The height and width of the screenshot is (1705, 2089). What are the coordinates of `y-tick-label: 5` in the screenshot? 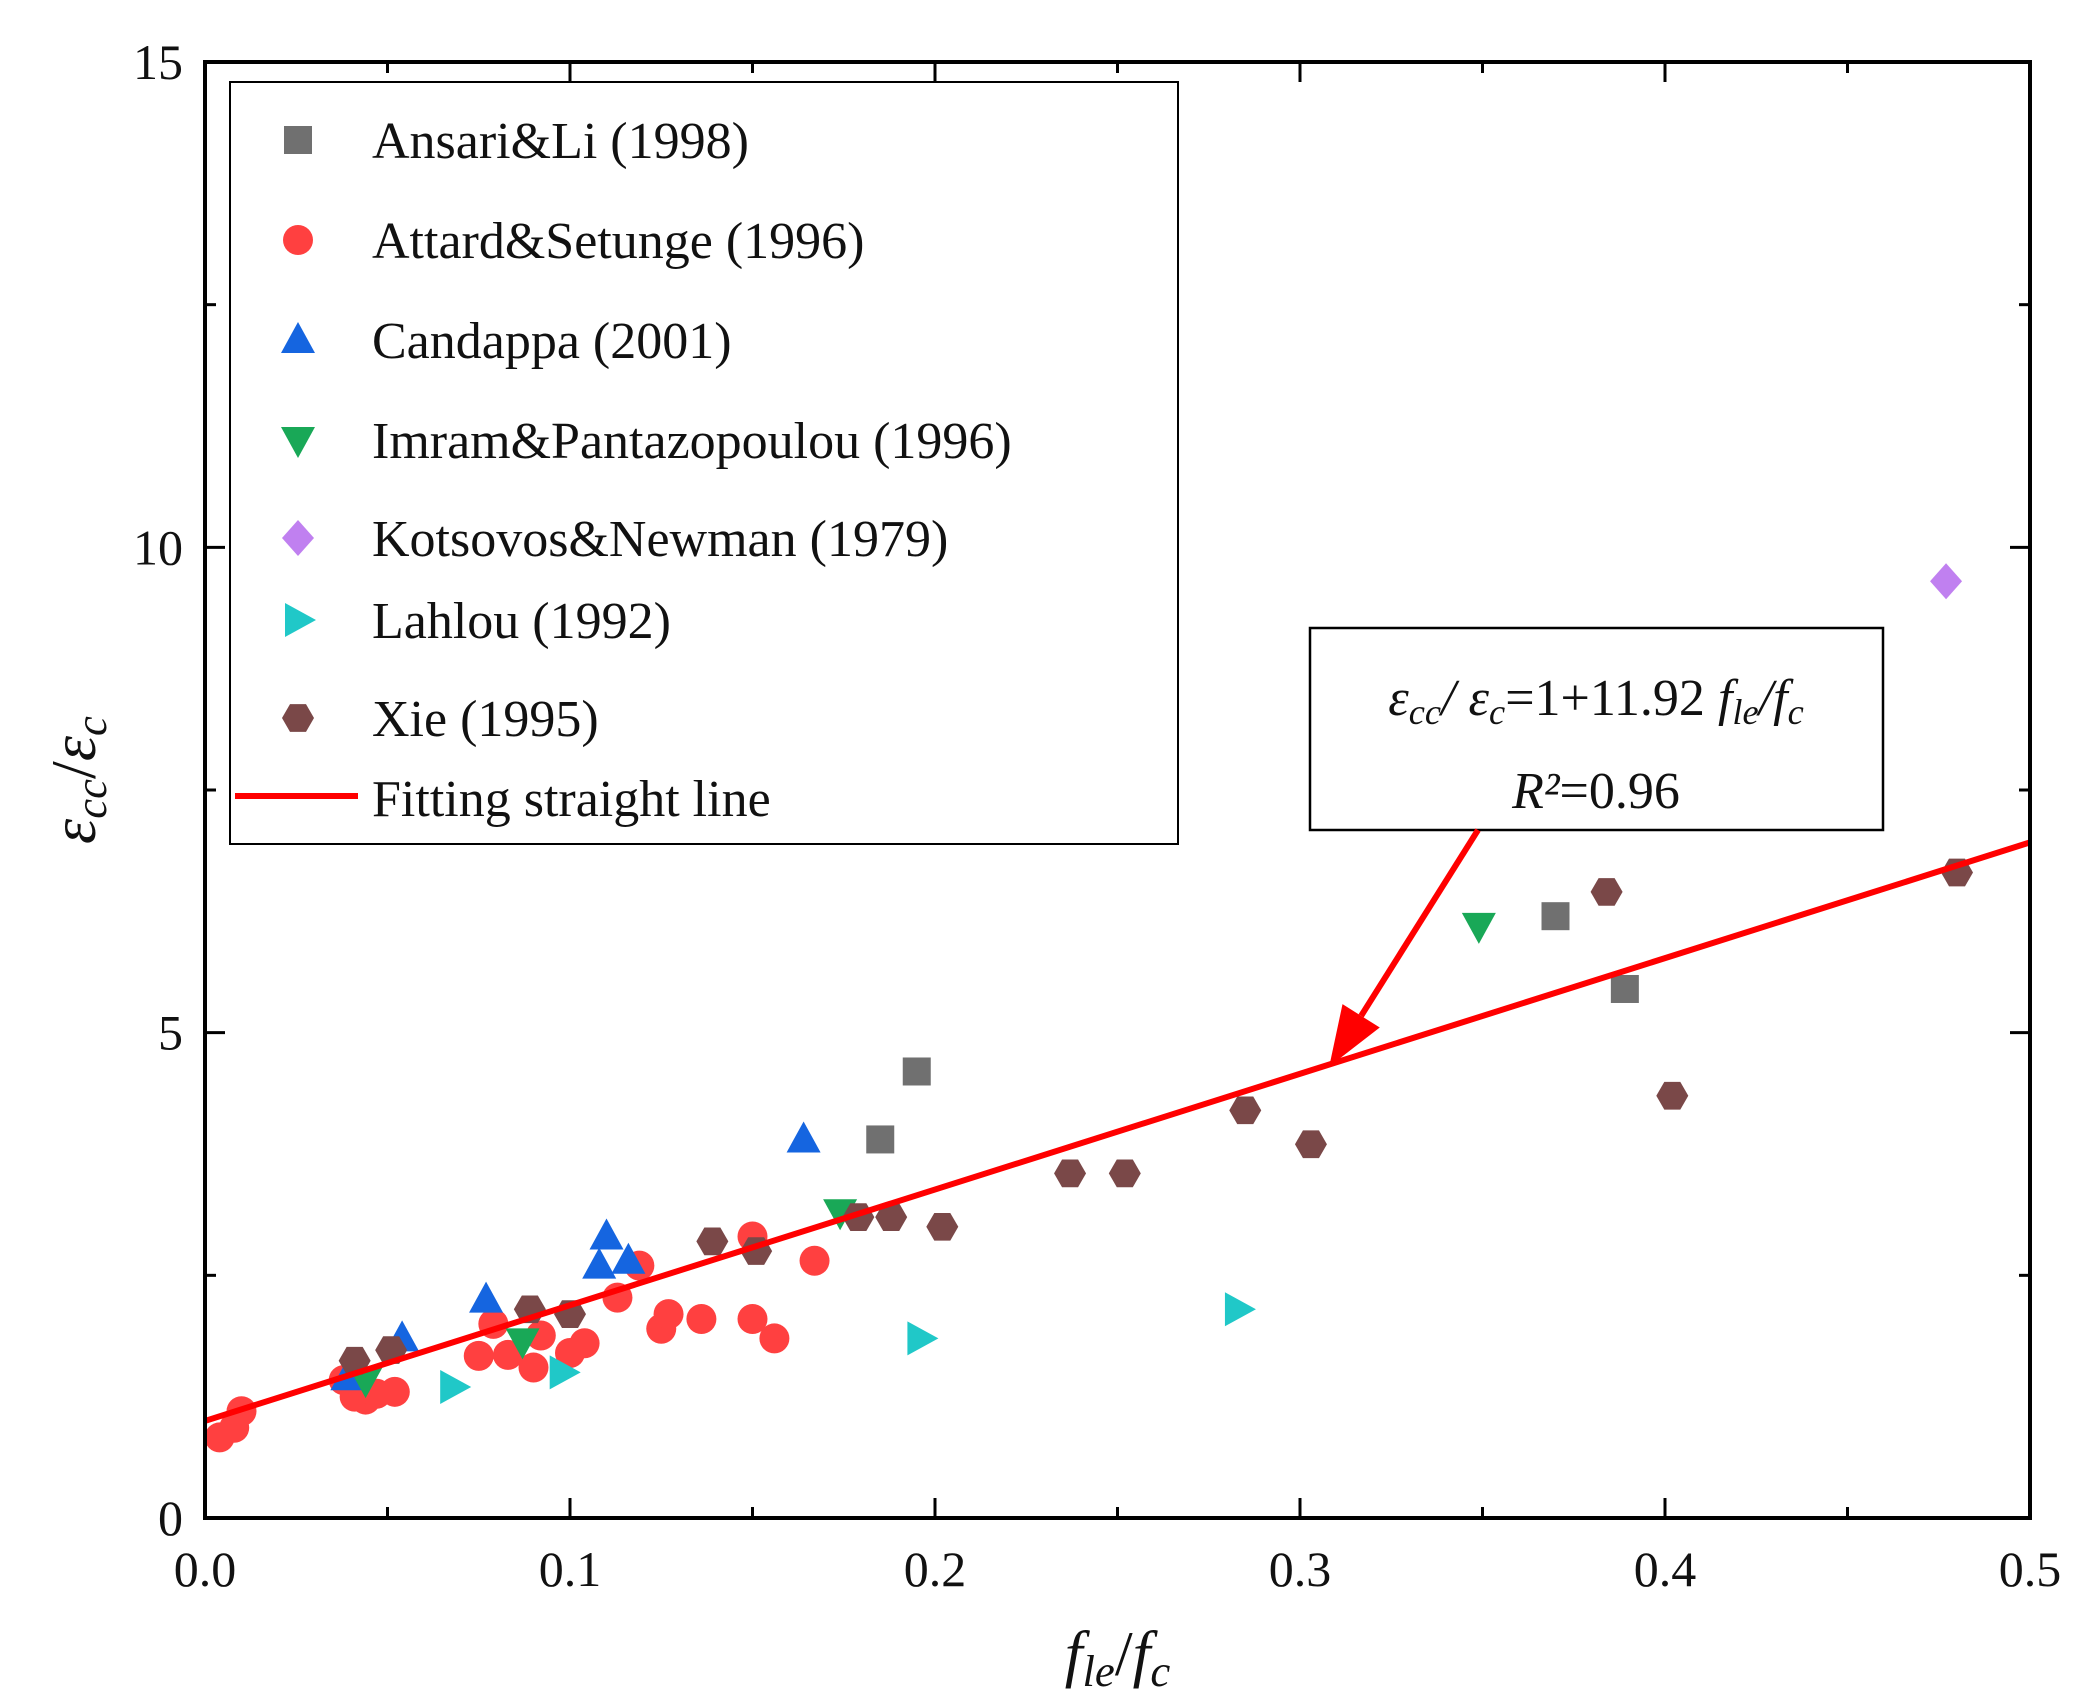 It's located at (170, 1033).